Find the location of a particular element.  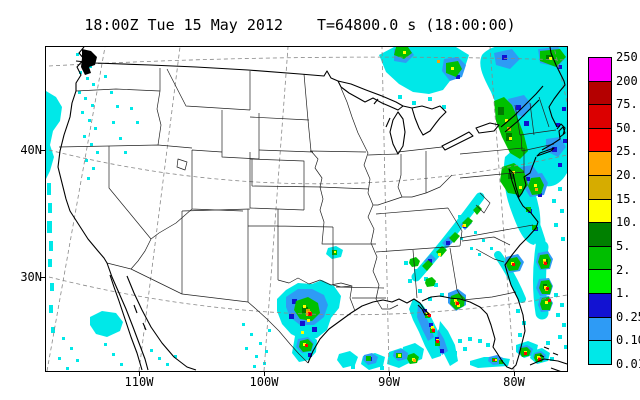

lon-label-110w: 110W is located at coordinates (139, 382).